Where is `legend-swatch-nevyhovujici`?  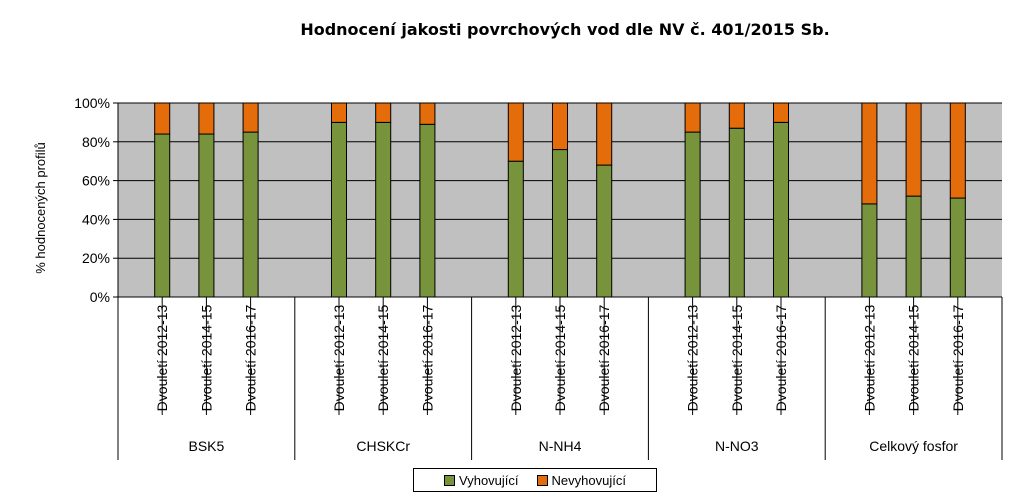 legend-swatch-nevyhovujici is located at coordinates (542, 480).